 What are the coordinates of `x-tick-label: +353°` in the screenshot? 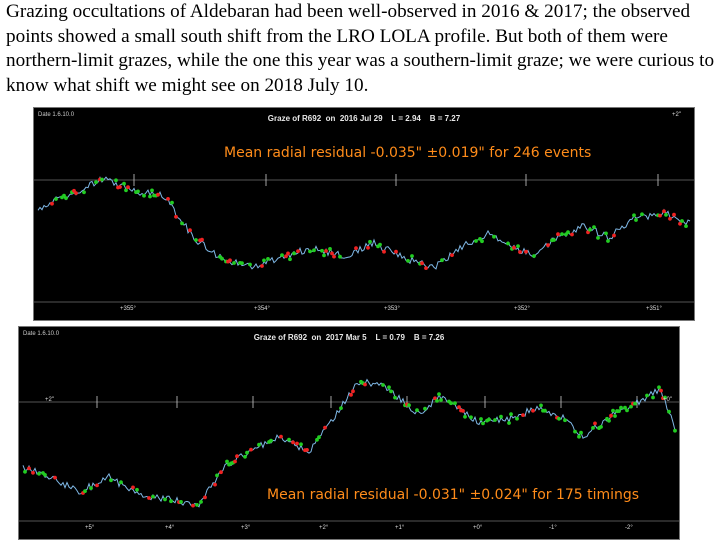 It's located at (392, 309).